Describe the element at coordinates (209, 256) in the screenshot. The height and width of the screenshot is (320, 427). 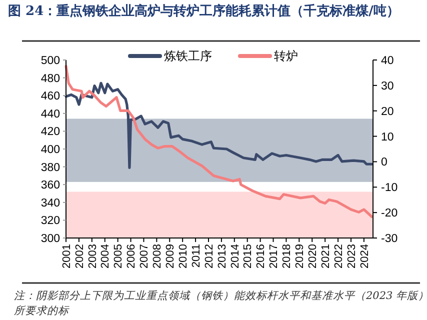
I see `x-tick-label: 2012` at that location.